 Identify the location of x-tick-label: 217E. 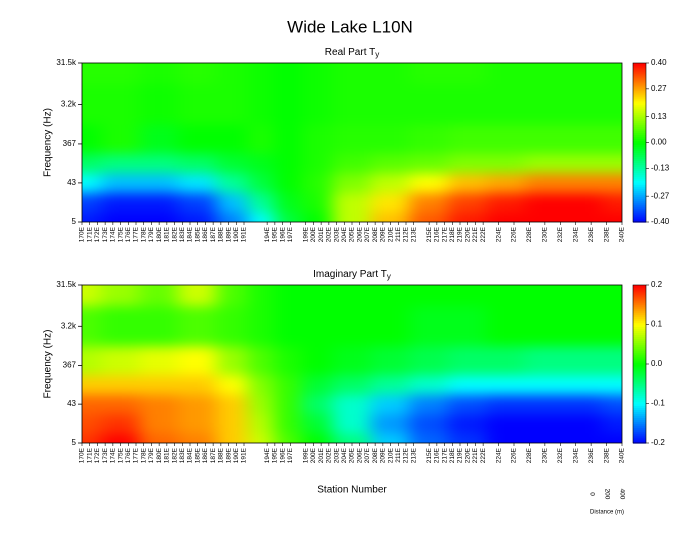
(444, 455).